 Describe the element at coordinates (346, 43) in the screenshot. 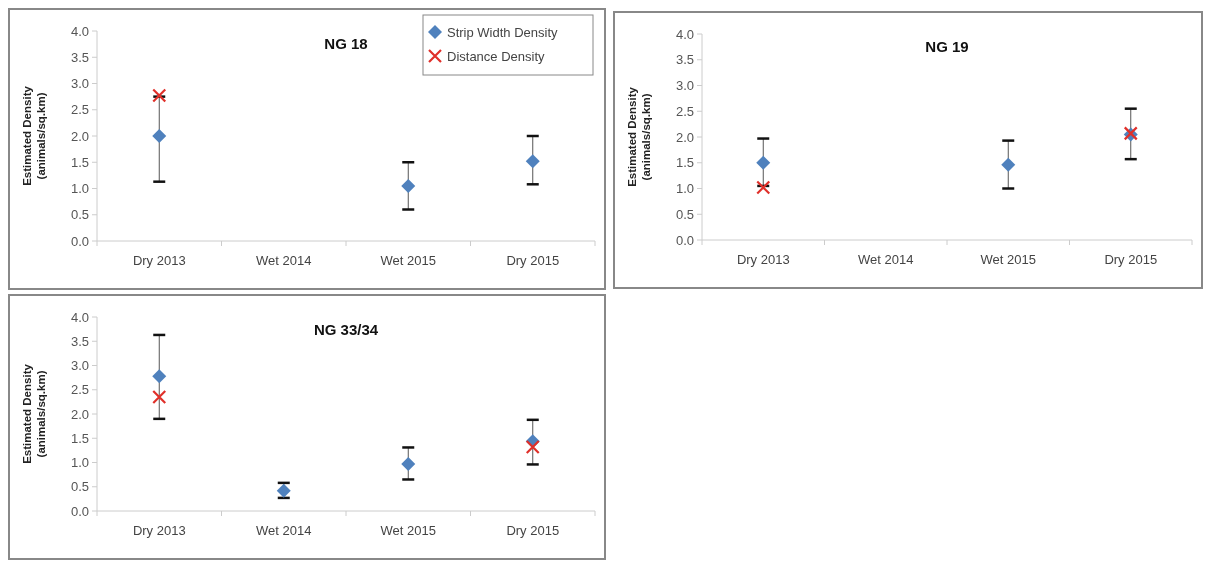

I see `chart-title: NG 18` at that location.